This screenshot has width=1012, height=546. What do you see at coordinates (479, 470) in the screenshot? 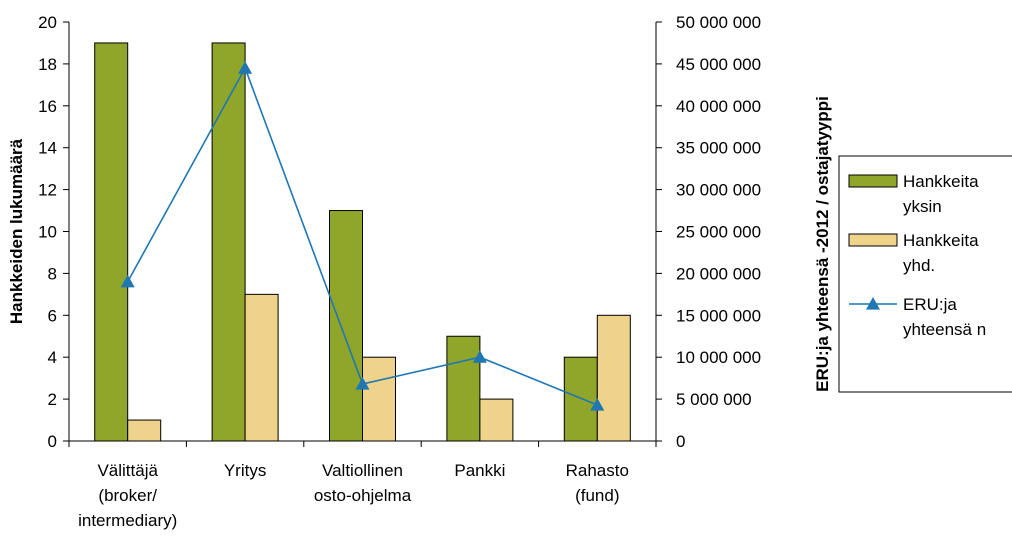
I see `x-category-label: Pankki` at bounding box center [479, 470].